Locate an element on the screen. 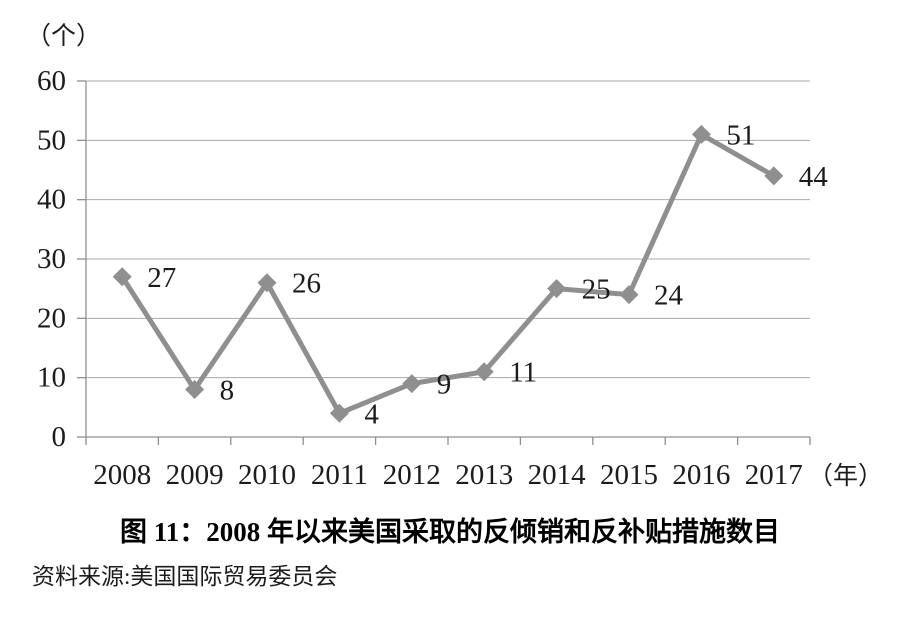  y-tick-label: 20 is located at coordinates (51, 318).